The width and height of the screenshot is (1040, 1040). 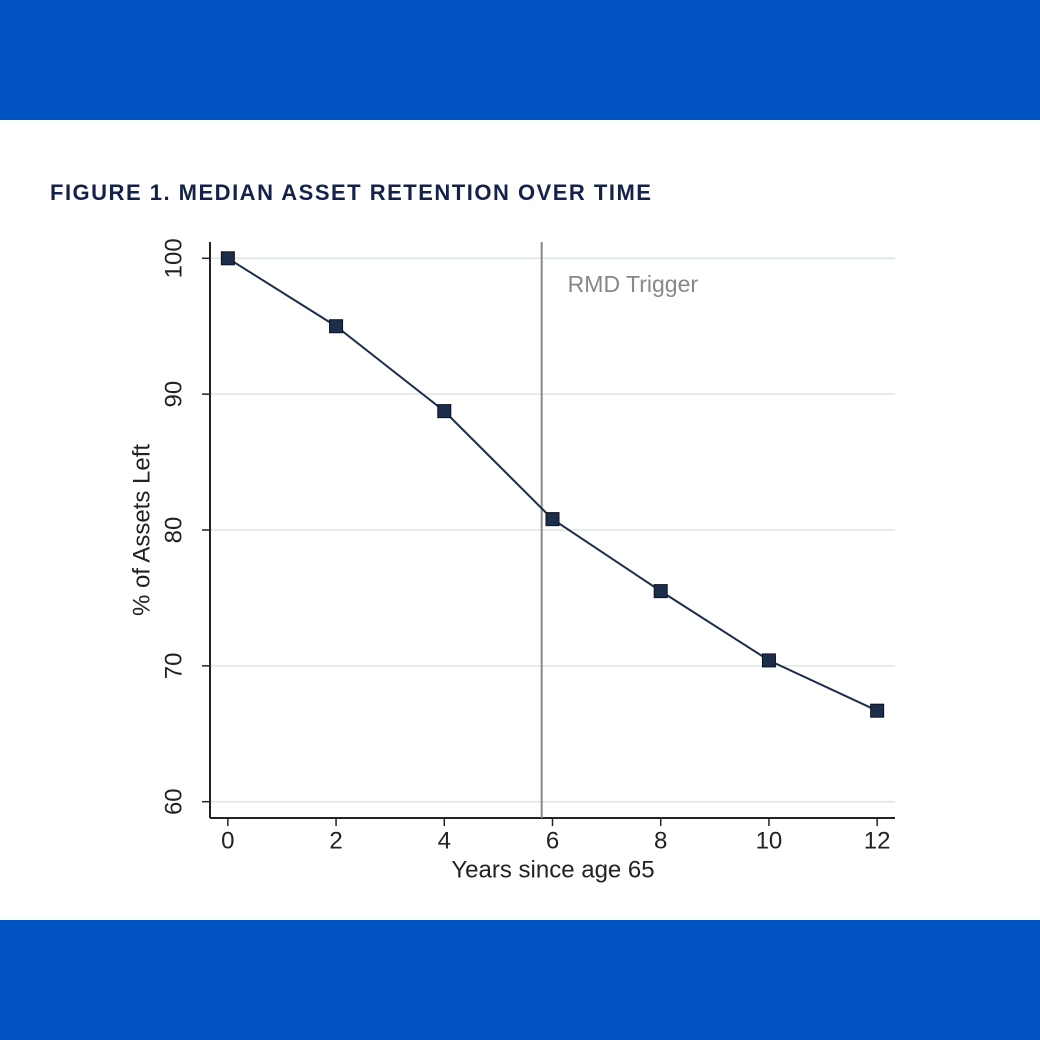 What do you see at coordinates (769, 840) in the screenshot?
I see `x-tick-label: 10` at bounding box center [769, 840].